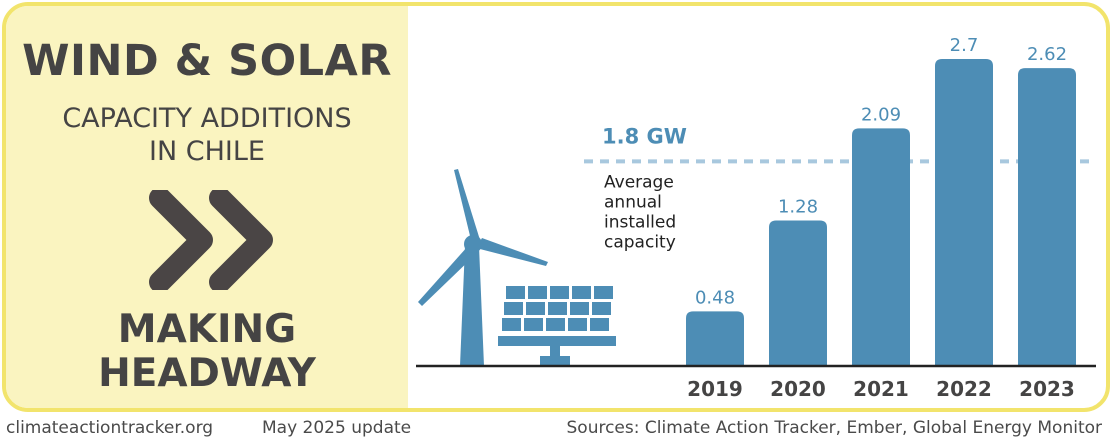 This screenshot has width=1110, height=444. I want to click on solar-panel-post, so click(555, 352).